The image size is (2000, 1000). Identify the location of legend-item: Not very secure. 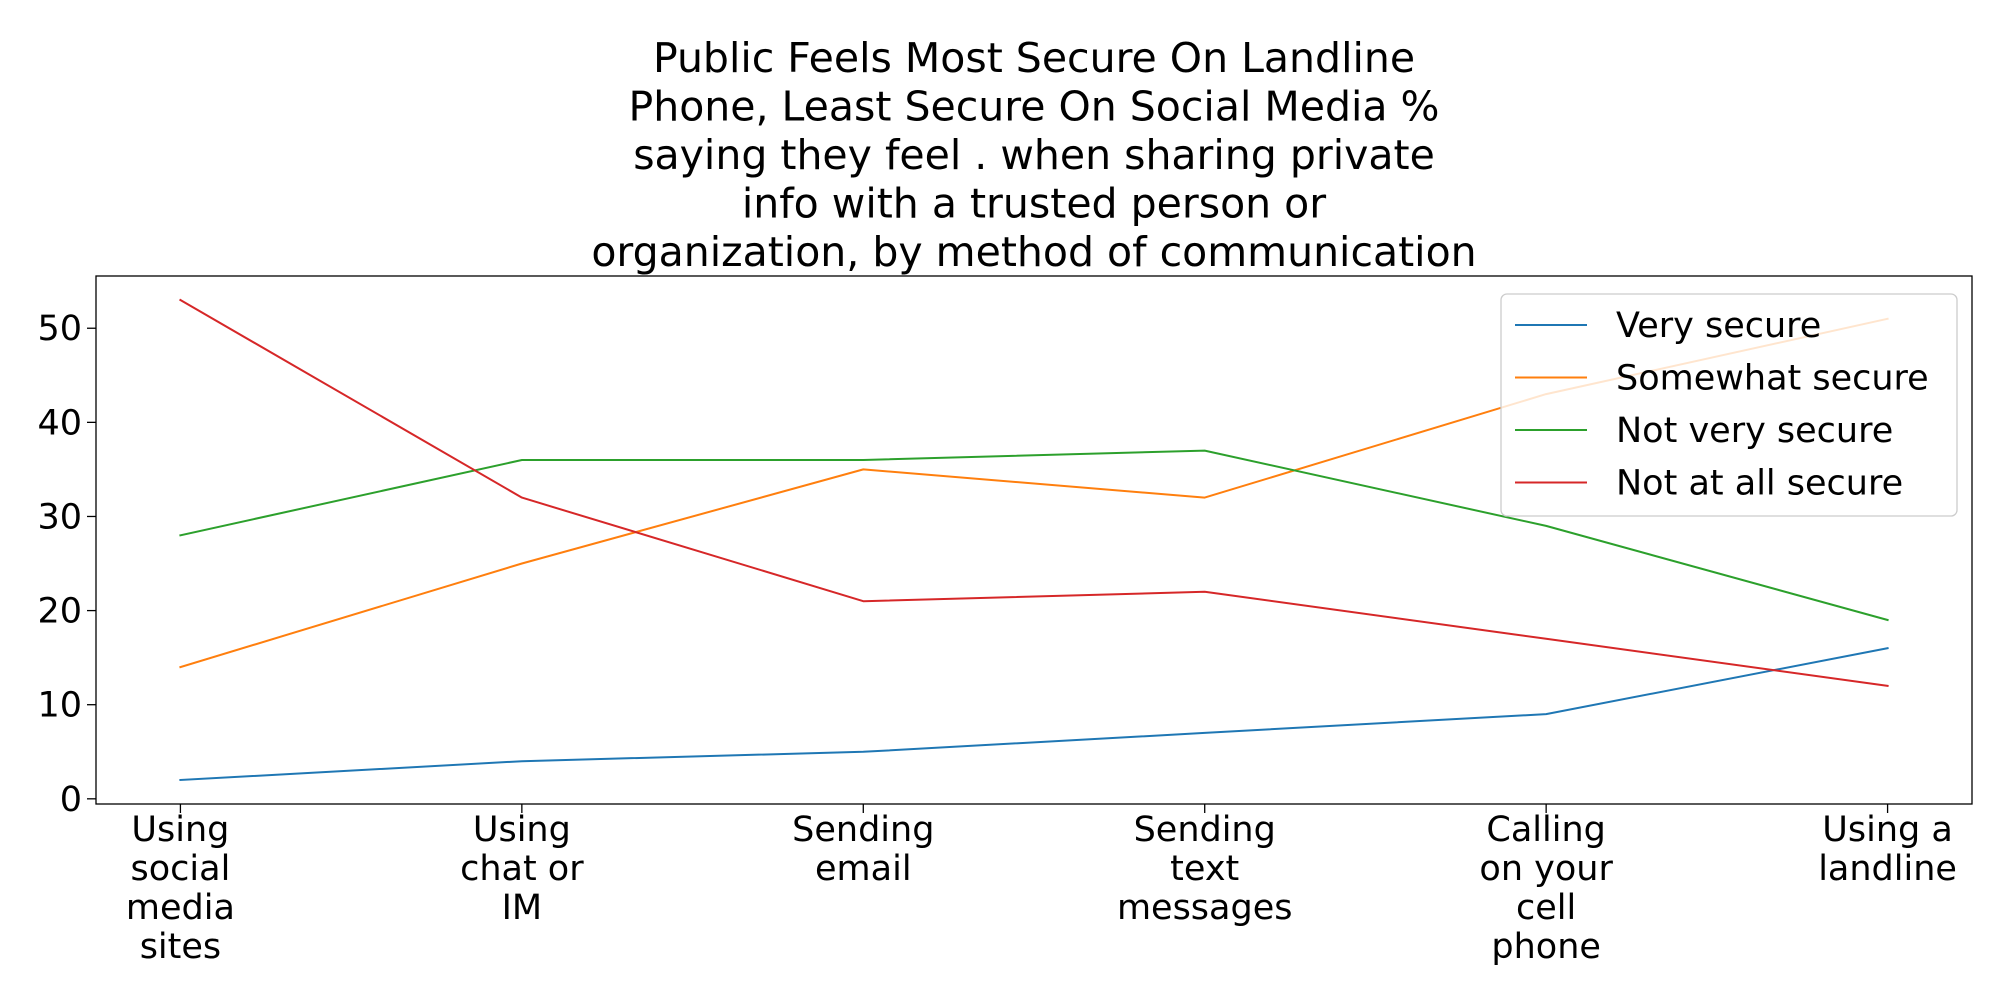
(1704, 431).